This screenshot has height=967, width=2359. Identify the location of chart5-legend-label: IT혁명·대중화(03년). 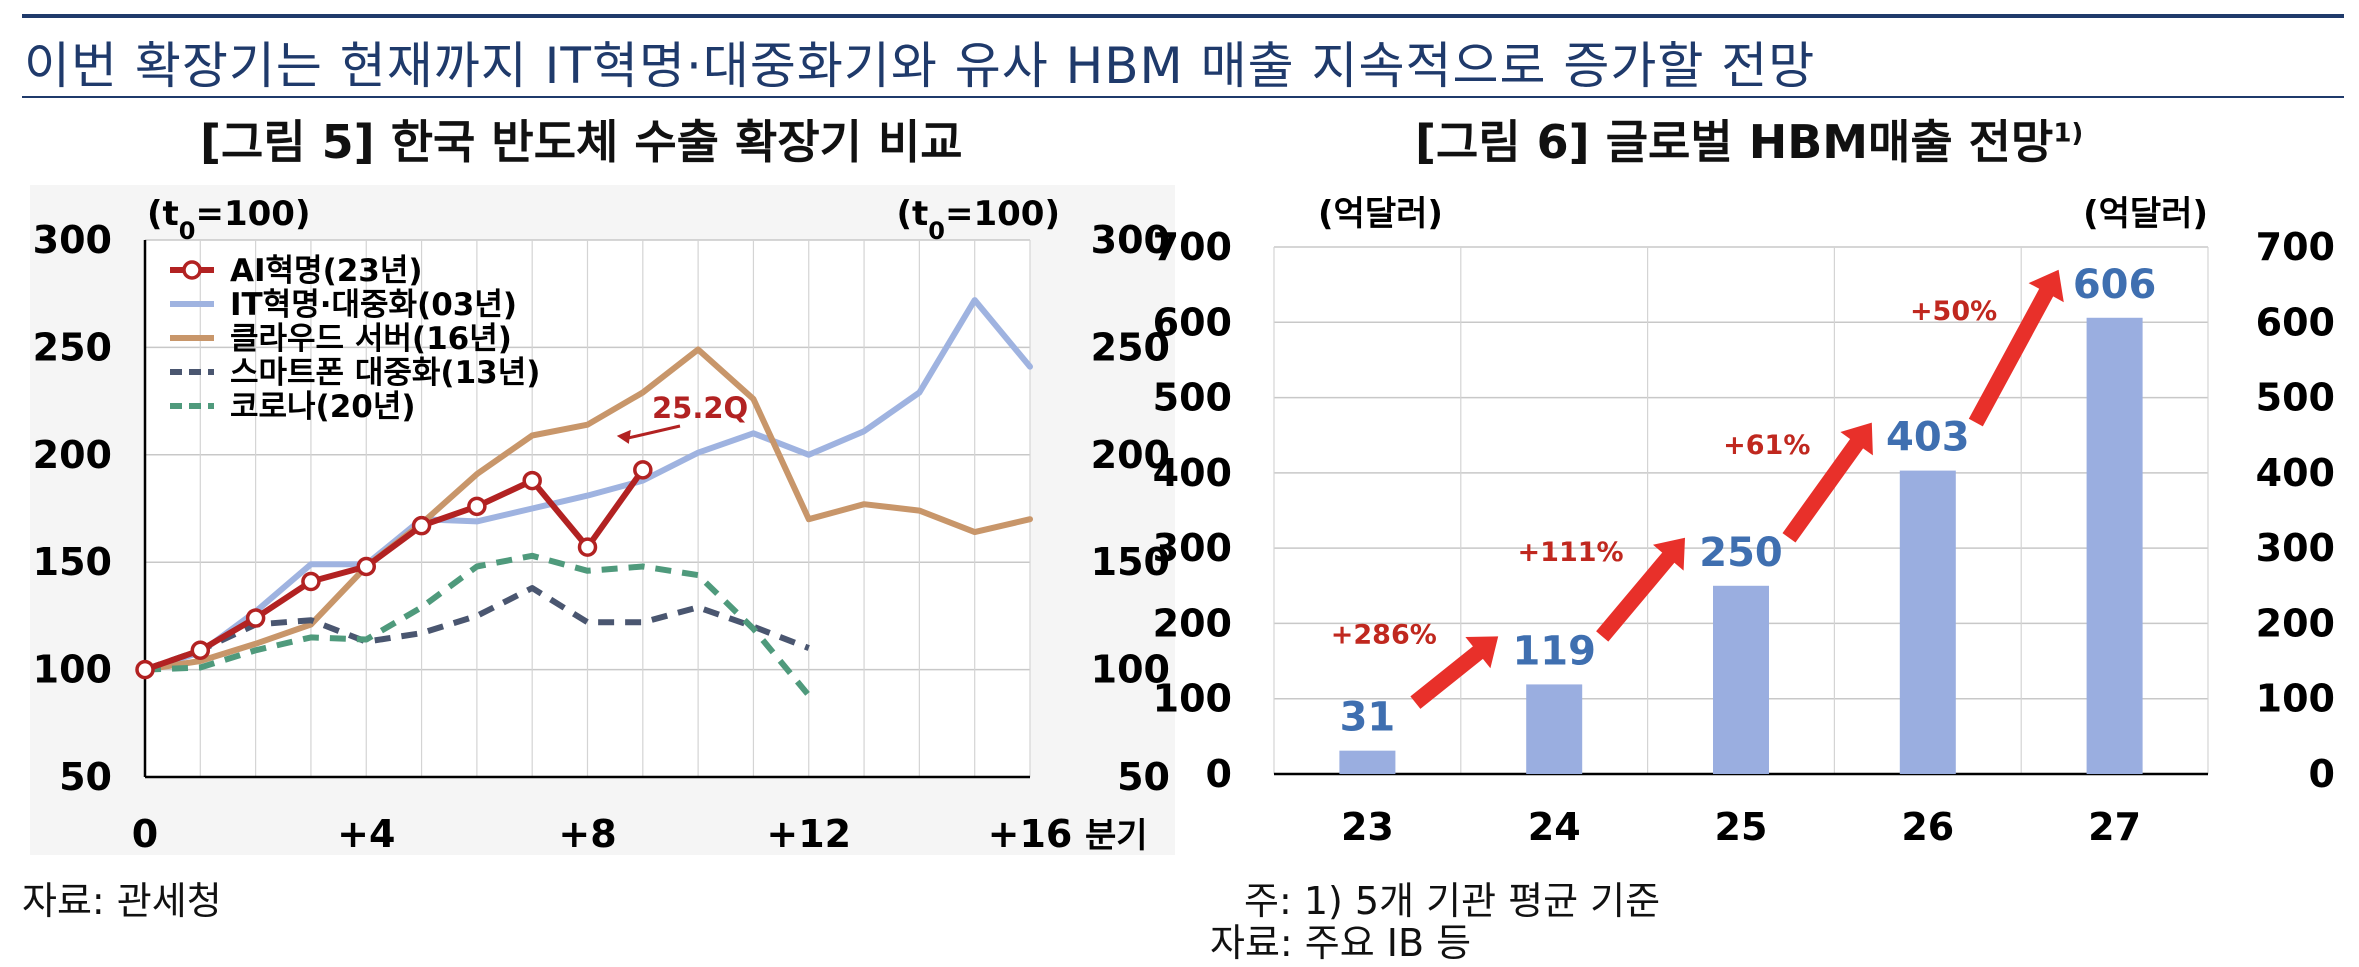
(373, 305).